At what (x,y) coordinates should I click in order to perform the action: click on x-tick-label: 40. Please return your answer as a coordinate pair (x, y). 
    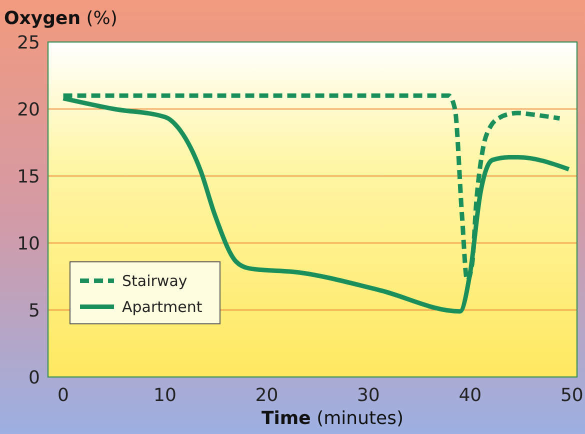
    Looking at the image, I should click on (470, 395).